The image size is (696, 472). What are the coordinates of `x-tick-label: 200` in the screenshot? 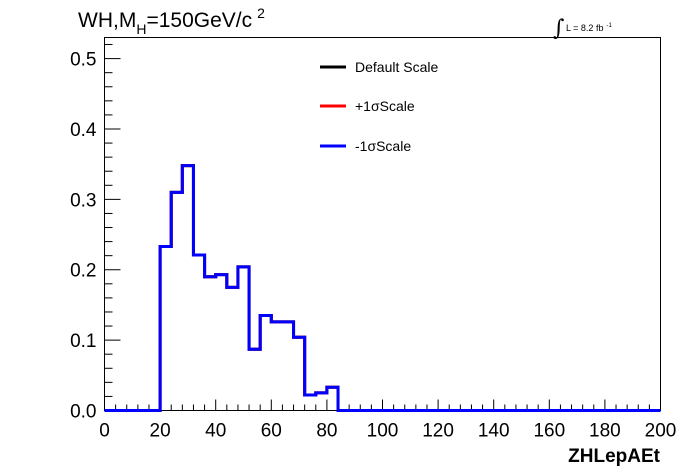 It's located at (661, 431).